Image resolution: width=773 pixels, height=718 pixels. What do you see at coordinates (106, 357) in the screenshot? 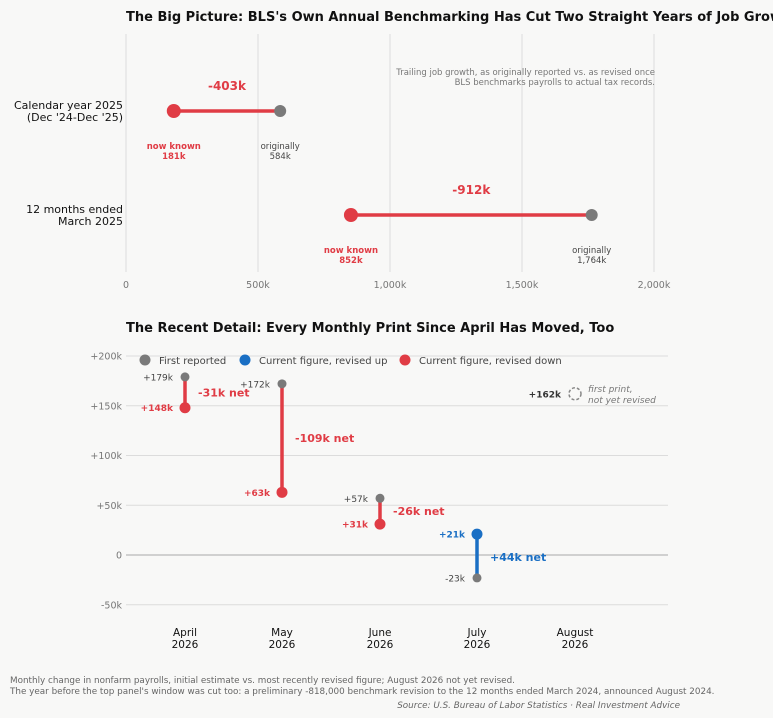
I see `y-tick-label: +200k` at bounding box center [106, 357].